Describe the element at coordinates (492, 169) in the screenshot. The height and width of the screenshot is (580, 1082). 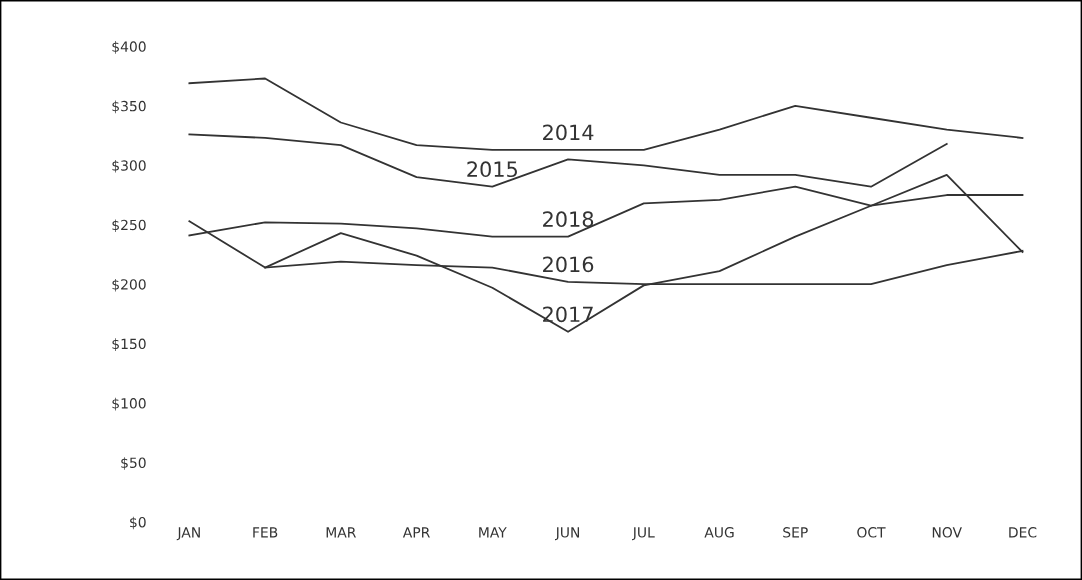
I see `annotation: 2015` at that location.